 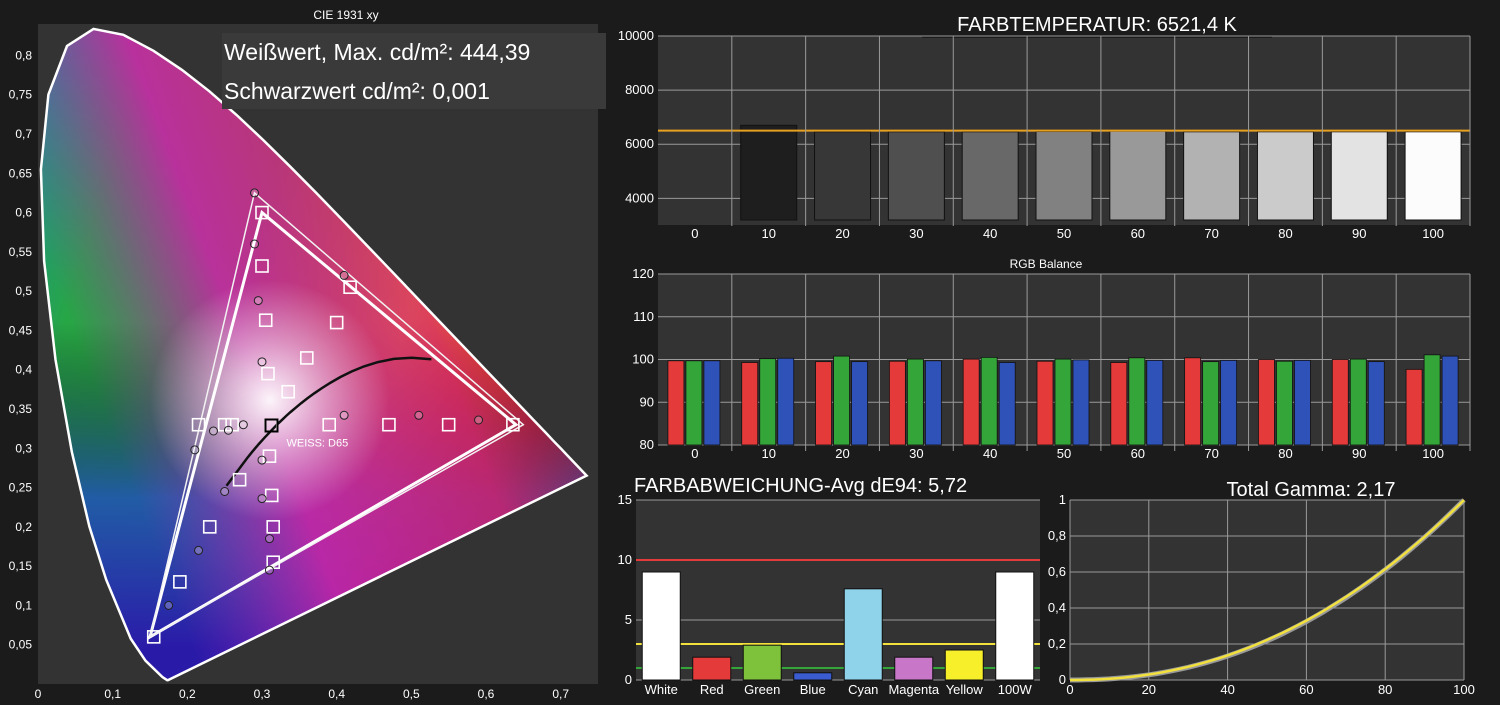 What do you see at coordinates (1062, 679) in the screenshot?
I see `gamma-y-tick: 0` at bounding box center [1062, 679].